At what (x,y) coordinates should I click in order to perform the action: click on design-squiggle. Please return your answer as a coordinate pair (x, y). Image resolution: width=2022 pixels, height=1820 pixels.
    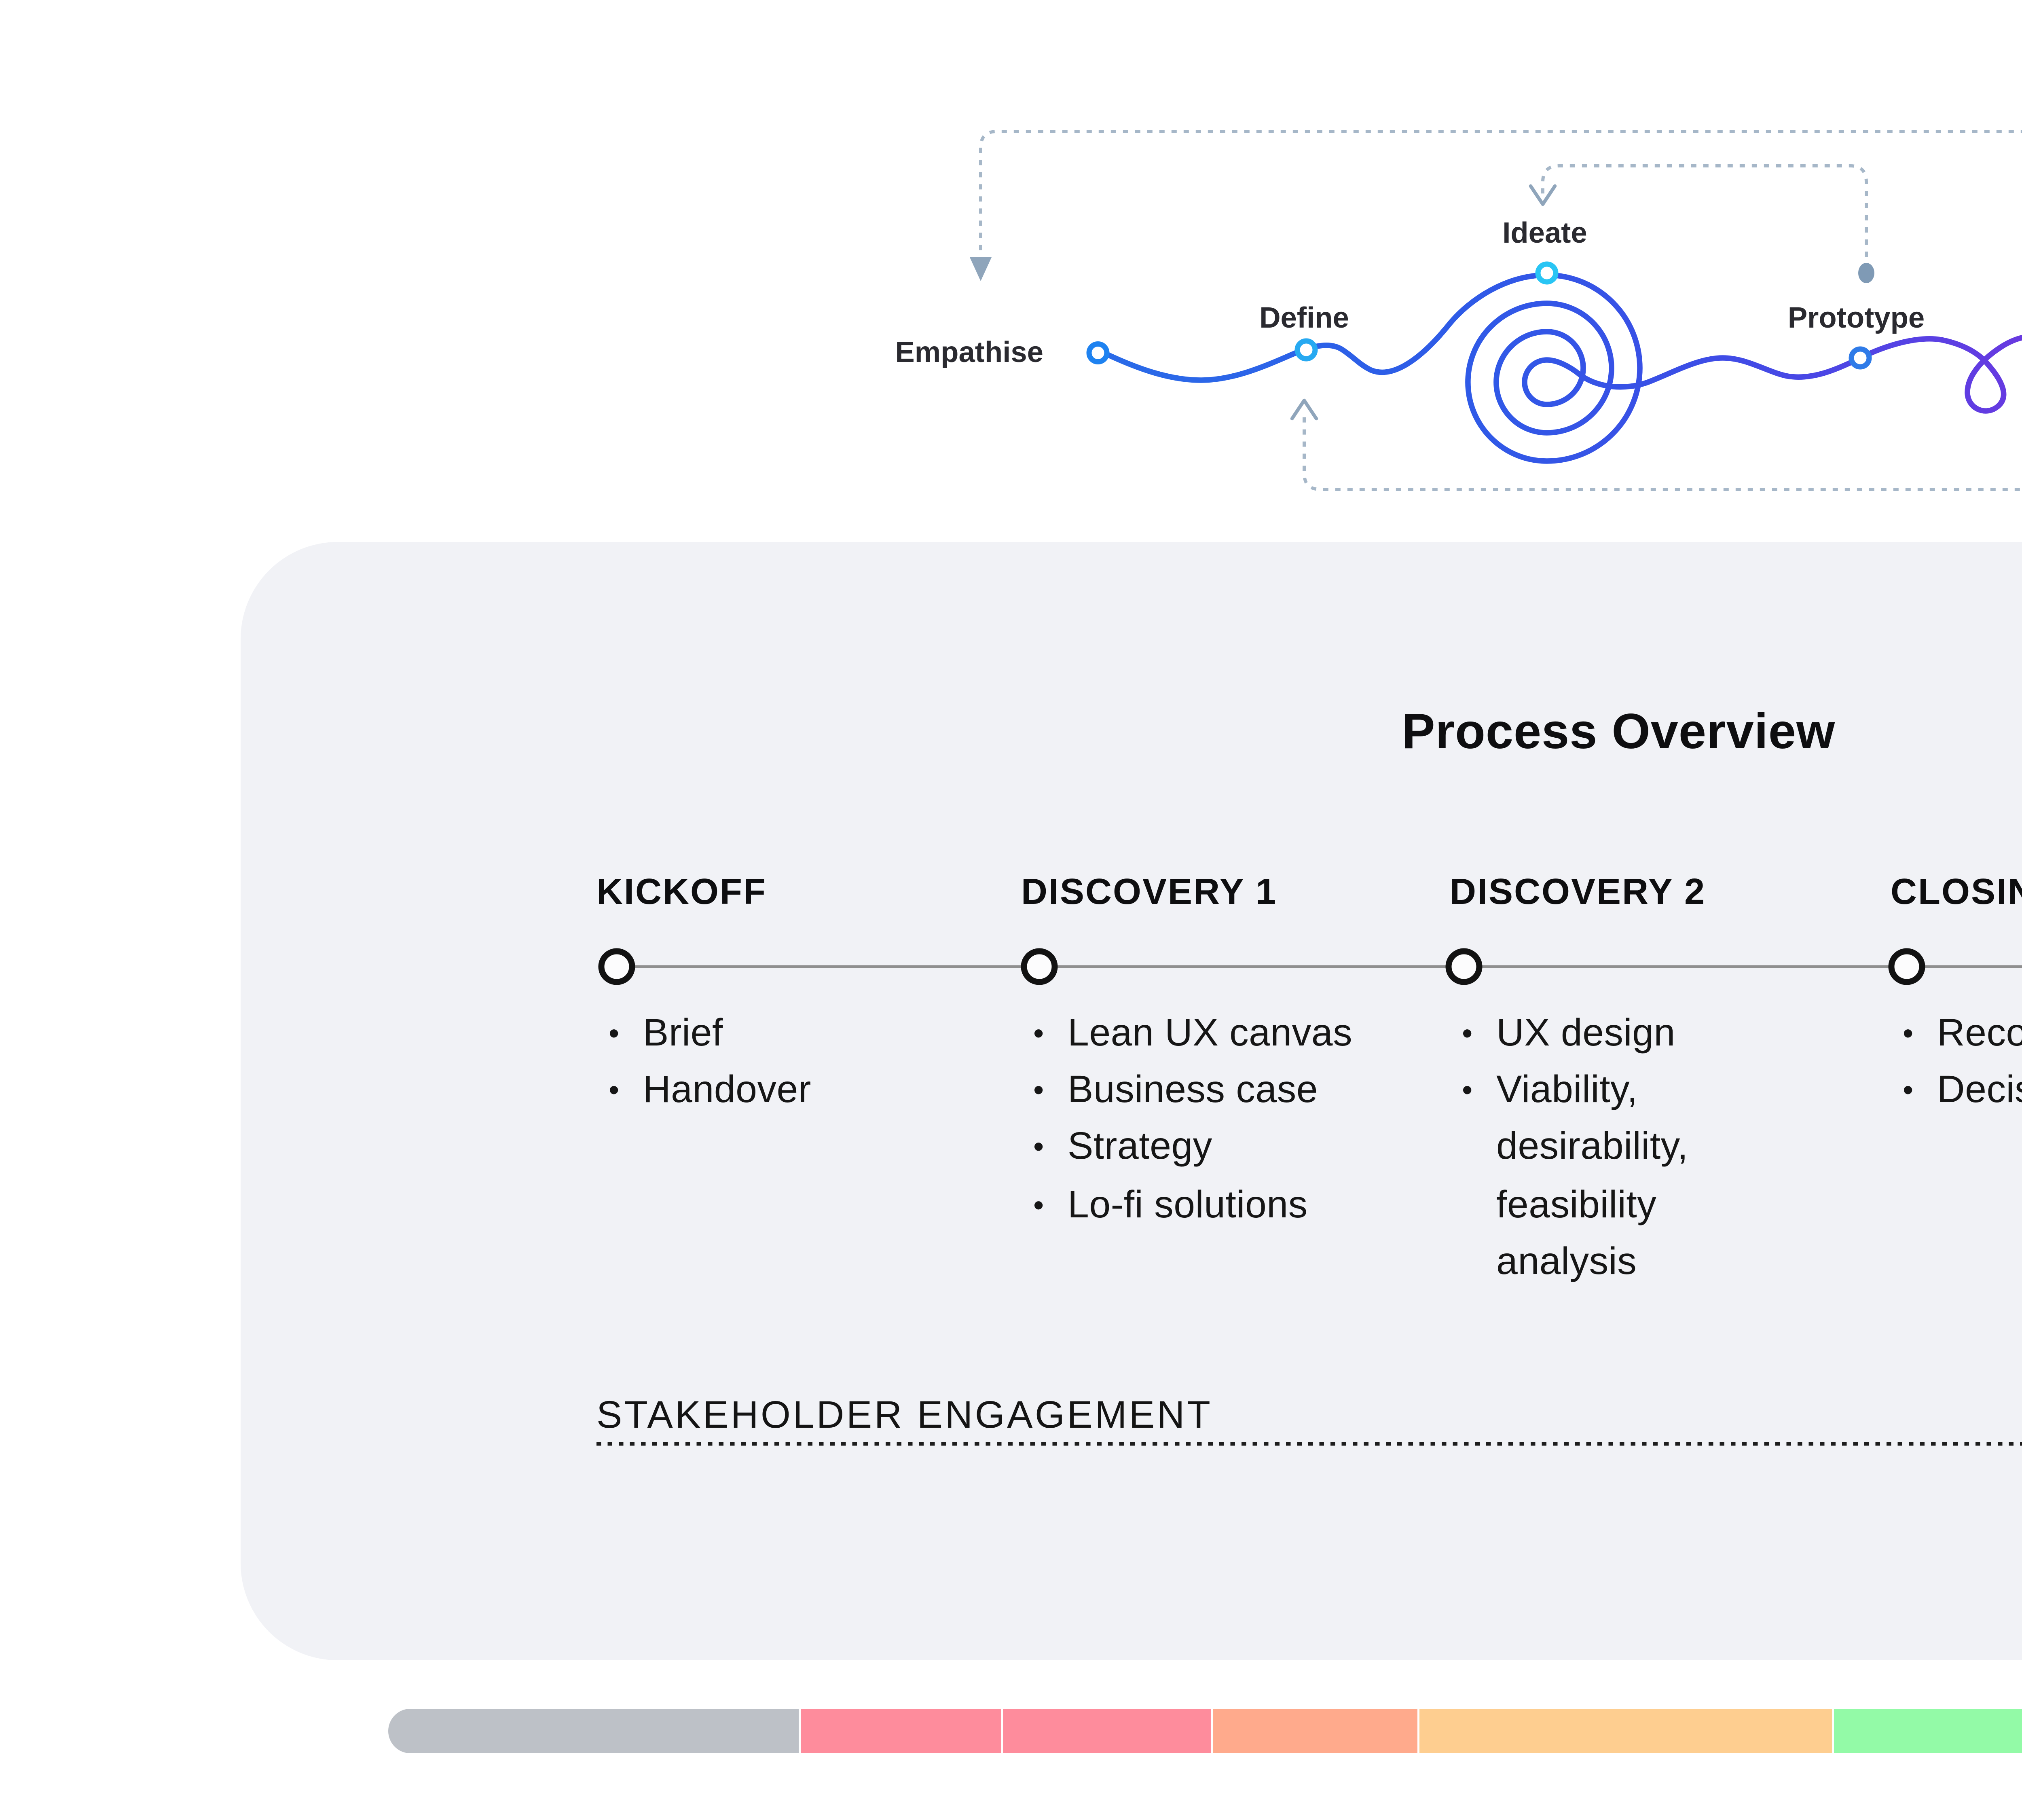
    Looking at the image, I should click on (1562, 368).